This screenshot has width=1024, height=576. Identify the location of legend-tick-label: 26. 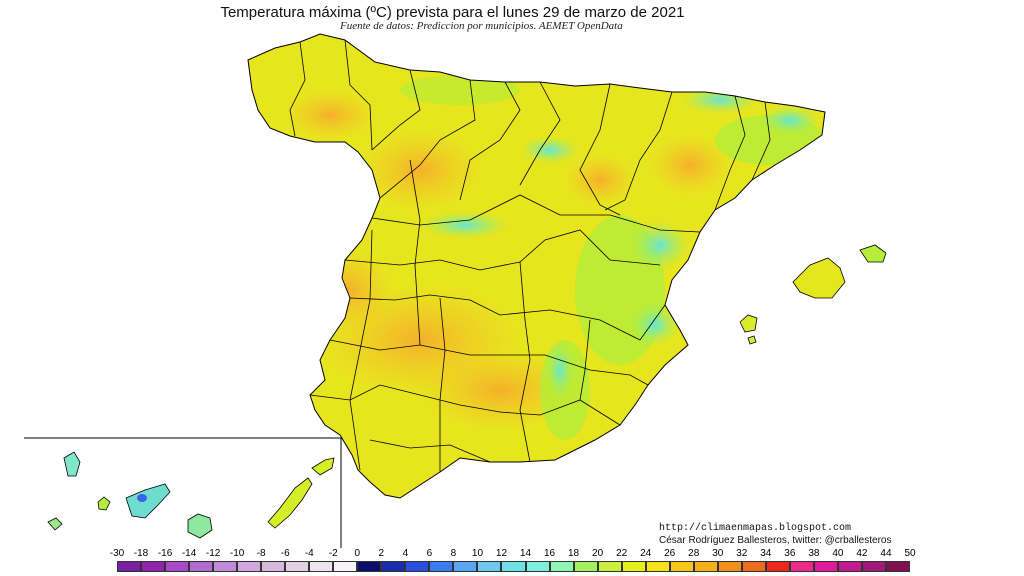
(670, 553).